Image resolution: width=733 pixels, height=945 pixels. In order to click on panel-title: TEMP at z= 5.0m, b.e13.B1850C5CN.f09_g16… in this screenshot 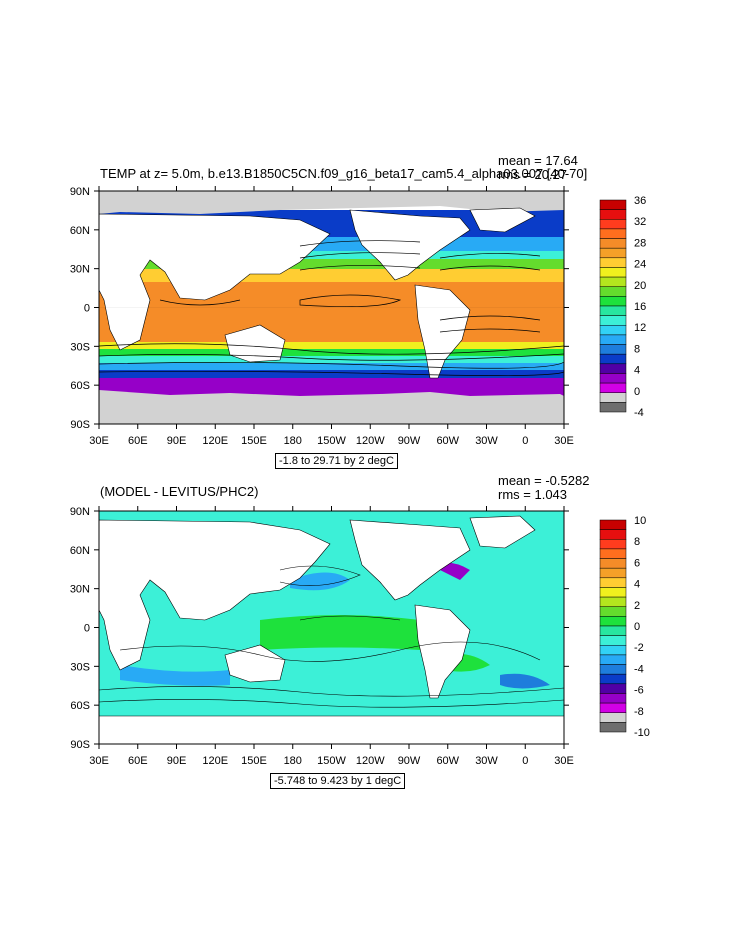, I will do `click(344, 173)`.